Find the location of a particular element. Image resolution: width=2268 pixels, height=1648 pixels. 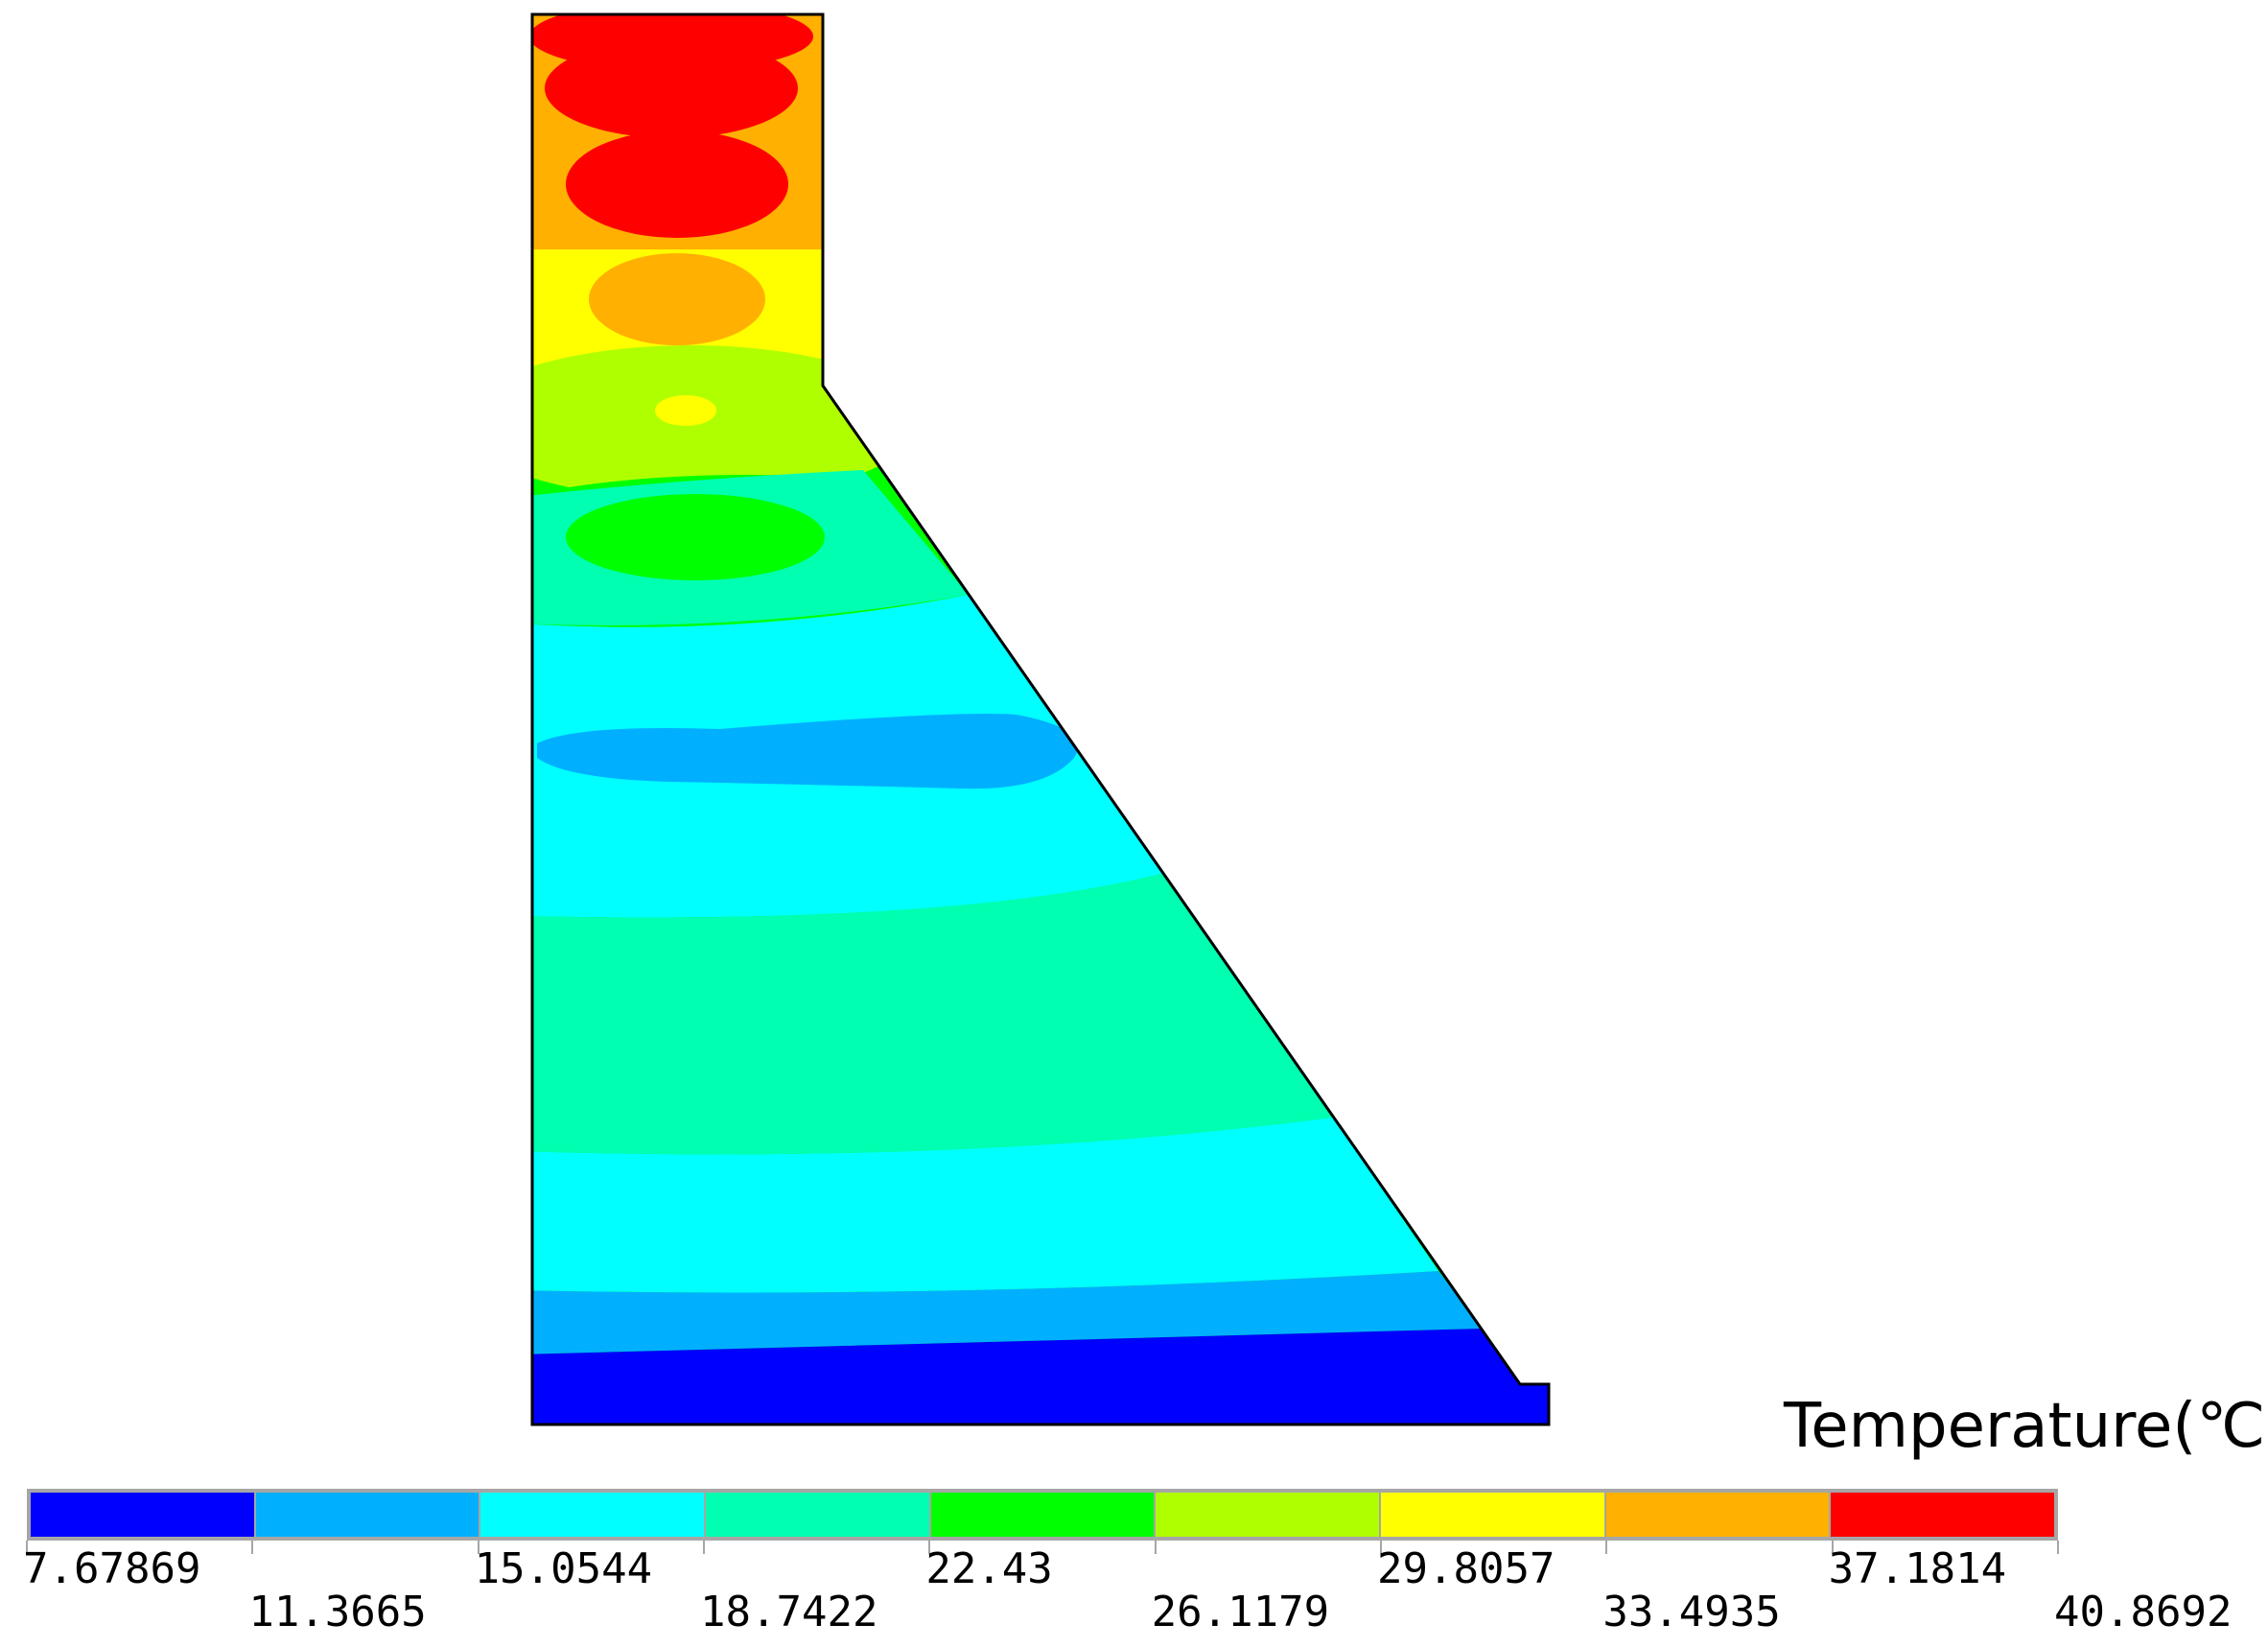

band-cyan-lower is located at coordinates (985, 1205).